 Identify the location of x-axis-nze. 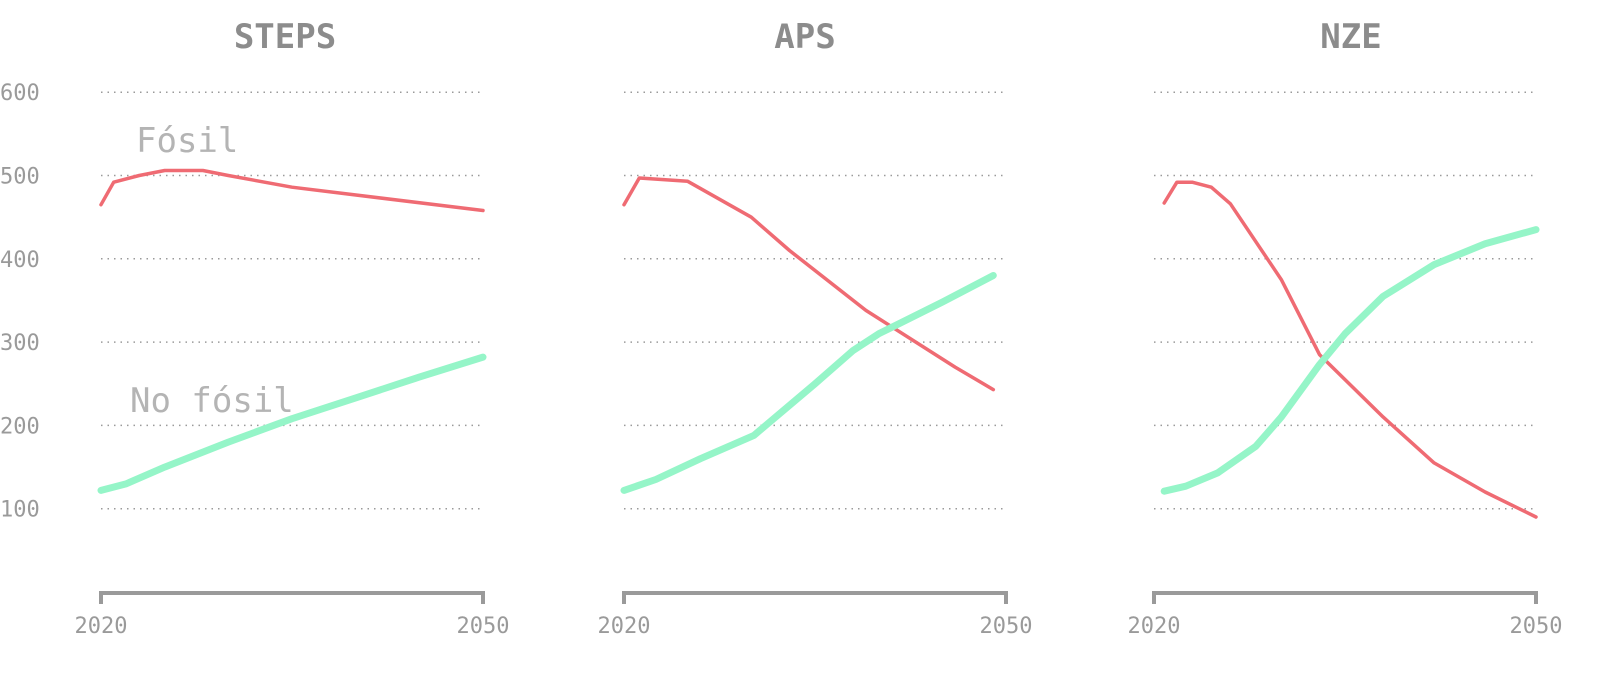
(1345, 597).